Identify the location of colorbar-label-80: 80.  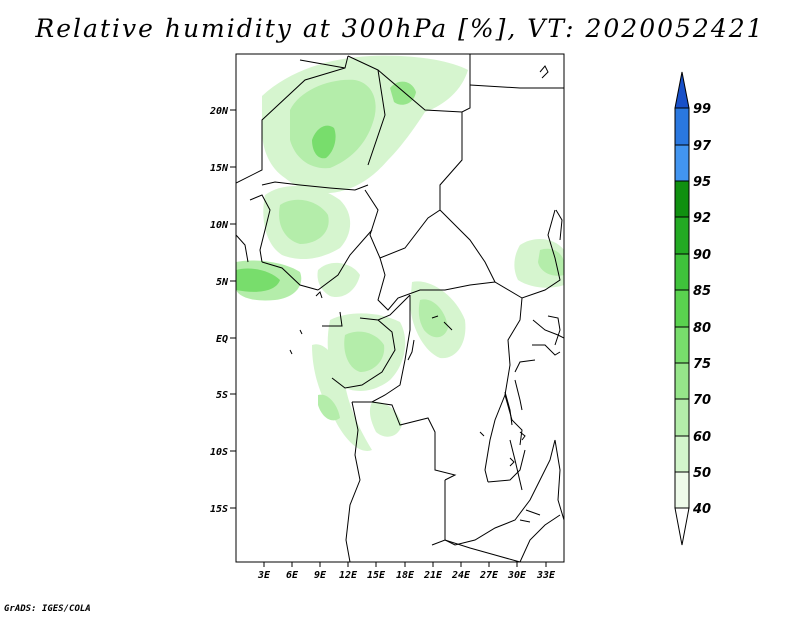
(702, 328).